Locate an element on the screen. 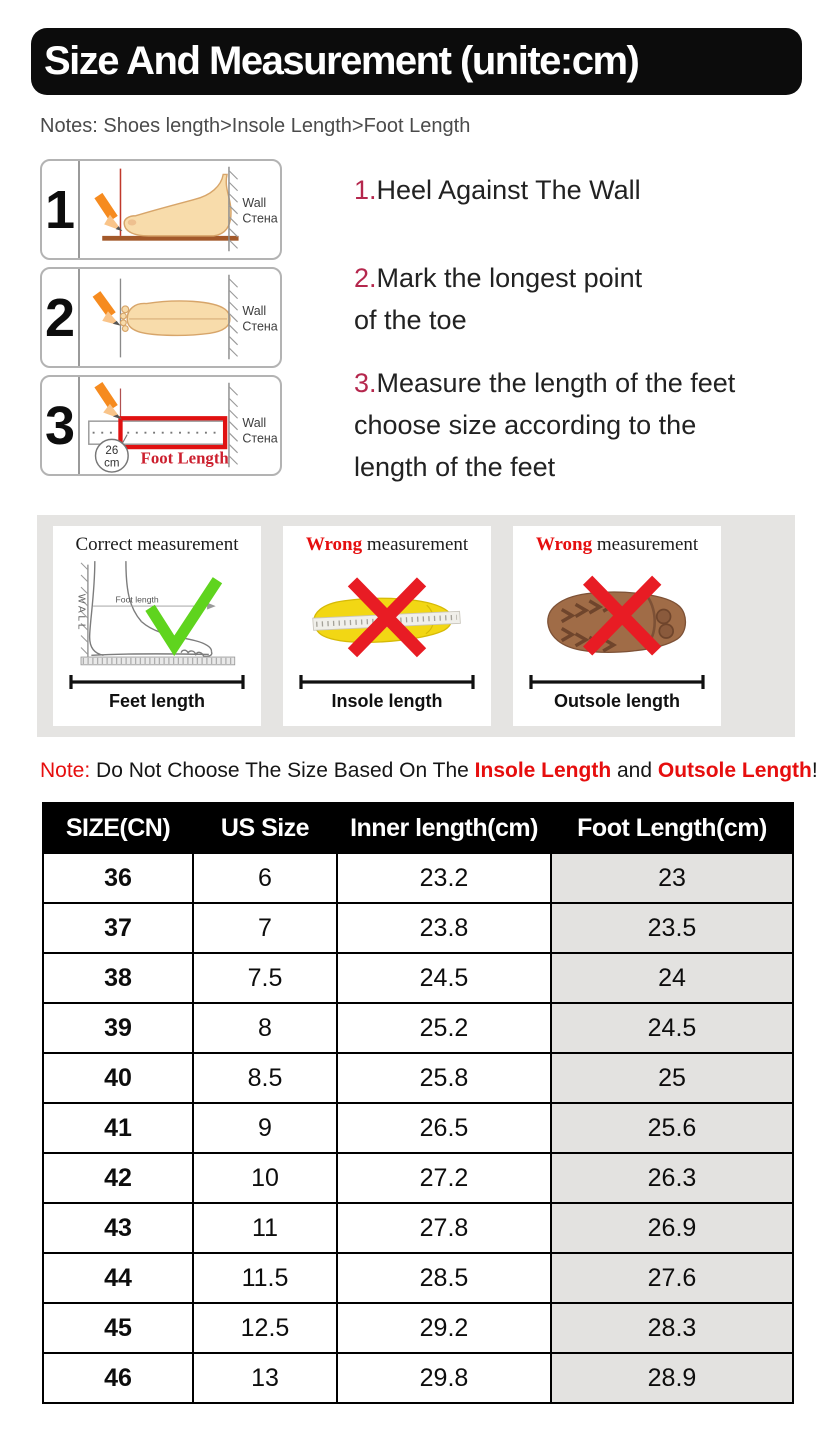 This screenshot has height=1444, width=833. table-cell: 27.2 is located at coordinates (444, 1178).